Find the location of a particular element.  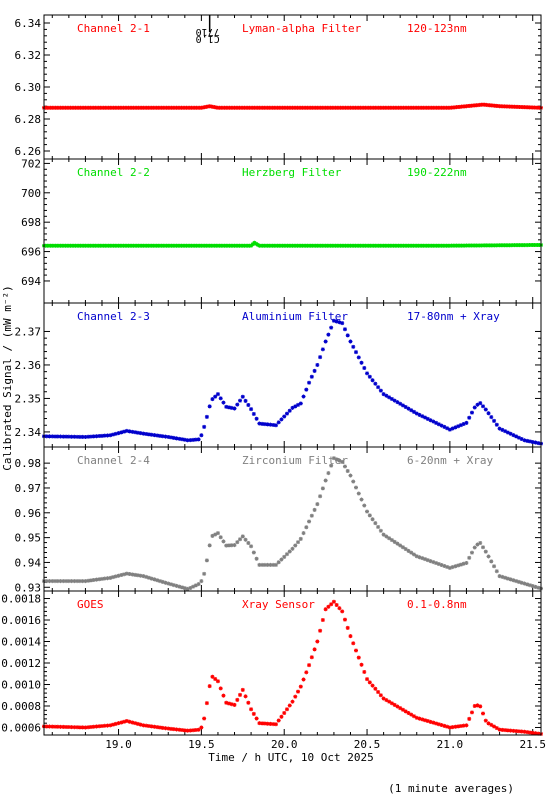

x-tick-label: 20.0 is located at coordinates (284, 744).